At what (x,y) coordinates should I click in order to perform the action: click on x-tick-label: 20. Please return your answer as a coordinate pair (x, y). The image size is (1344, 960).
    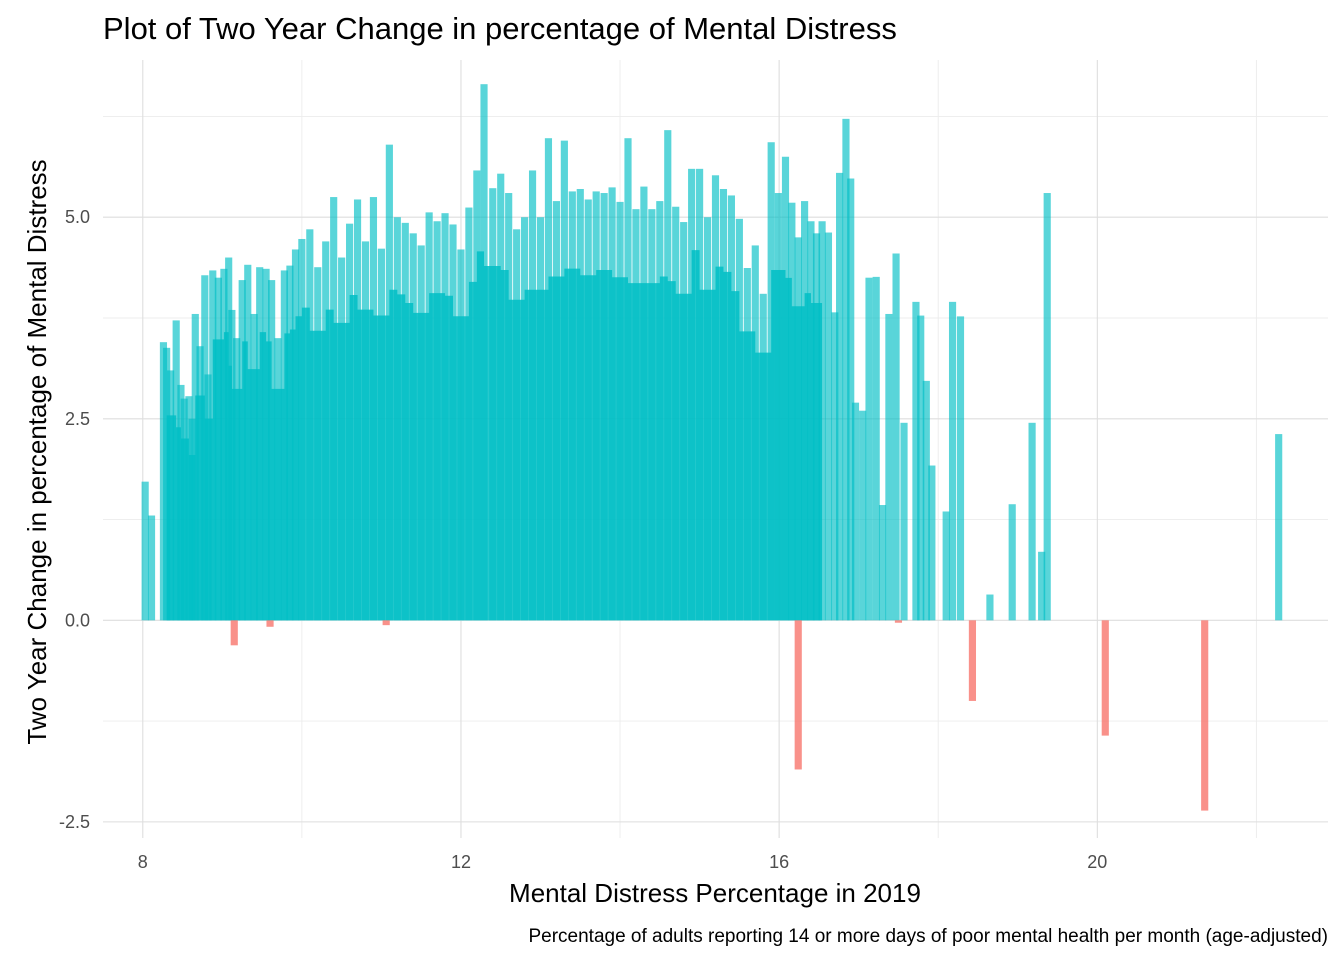
    Looking at the image, I should click on (1097, 862).